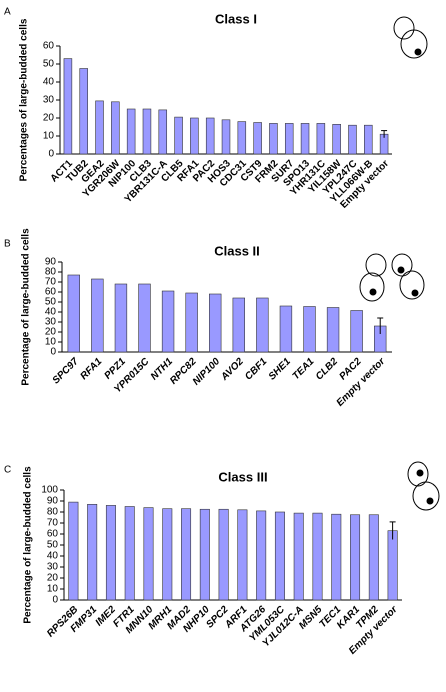  Describe the element at coordinates (399, 263) in the screenshot. I see `cell-icons` at that location.